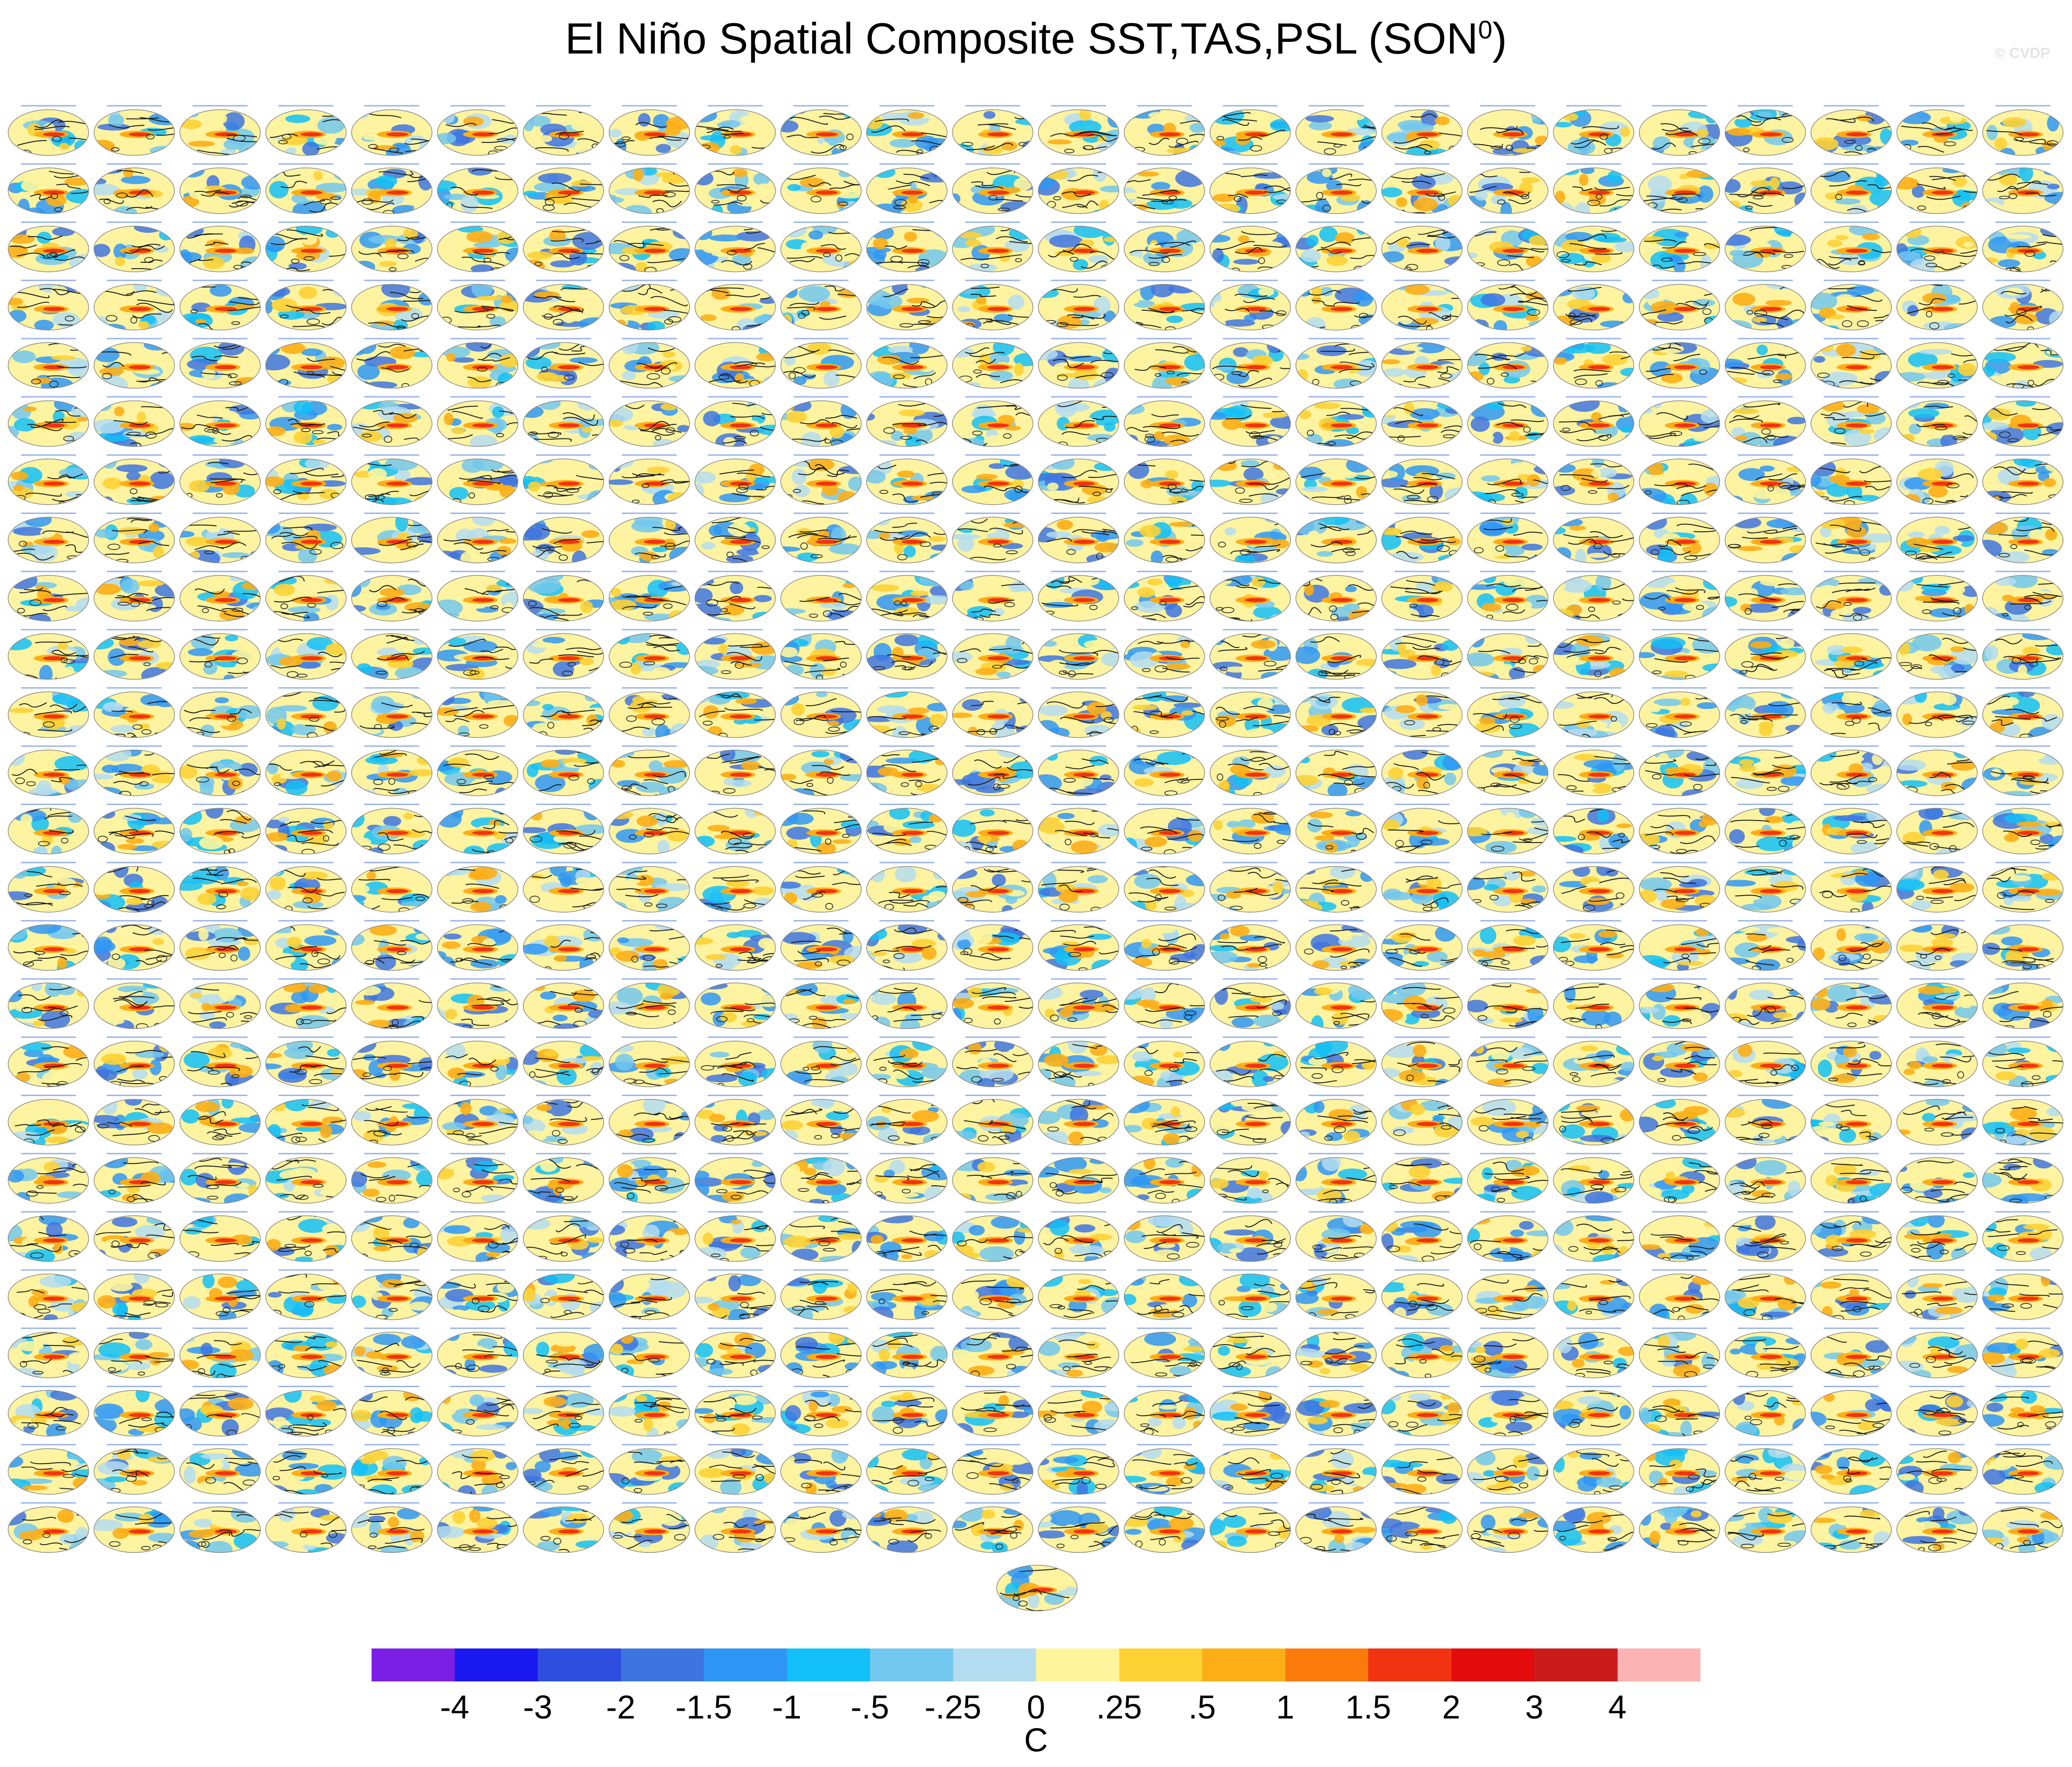  What do you see at coordinates (1617, 1707) in the screenshot?
I see `colorbar-tick-label: 4` at bounding box center [1617, 1707].